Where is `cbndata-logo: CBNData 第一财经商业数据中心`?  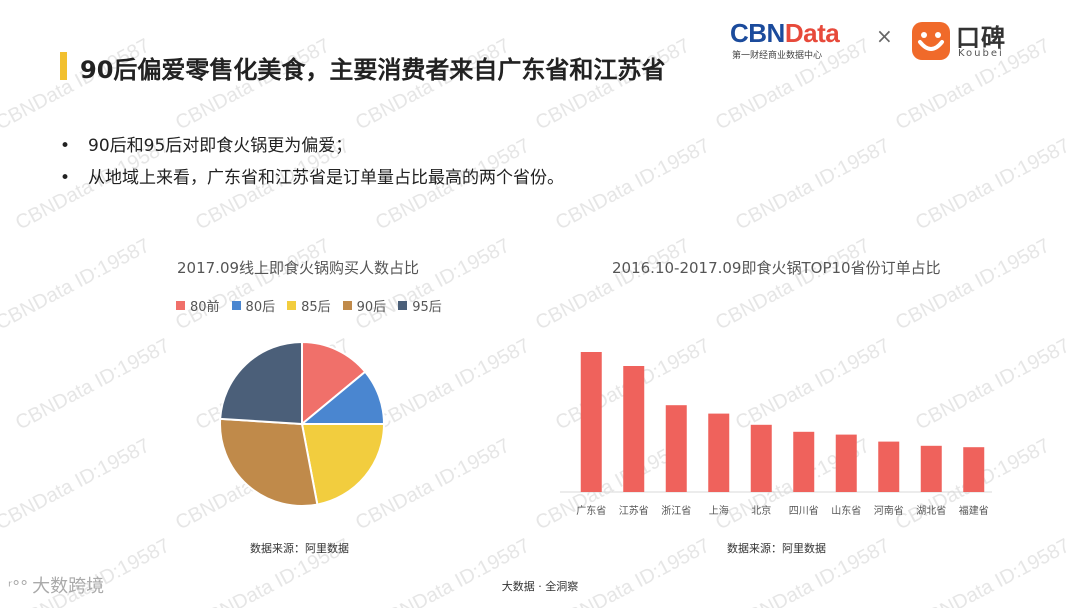 cbndata-logo: CBNData 第一财经商业数据中心 is located at coordinates (785, 39).